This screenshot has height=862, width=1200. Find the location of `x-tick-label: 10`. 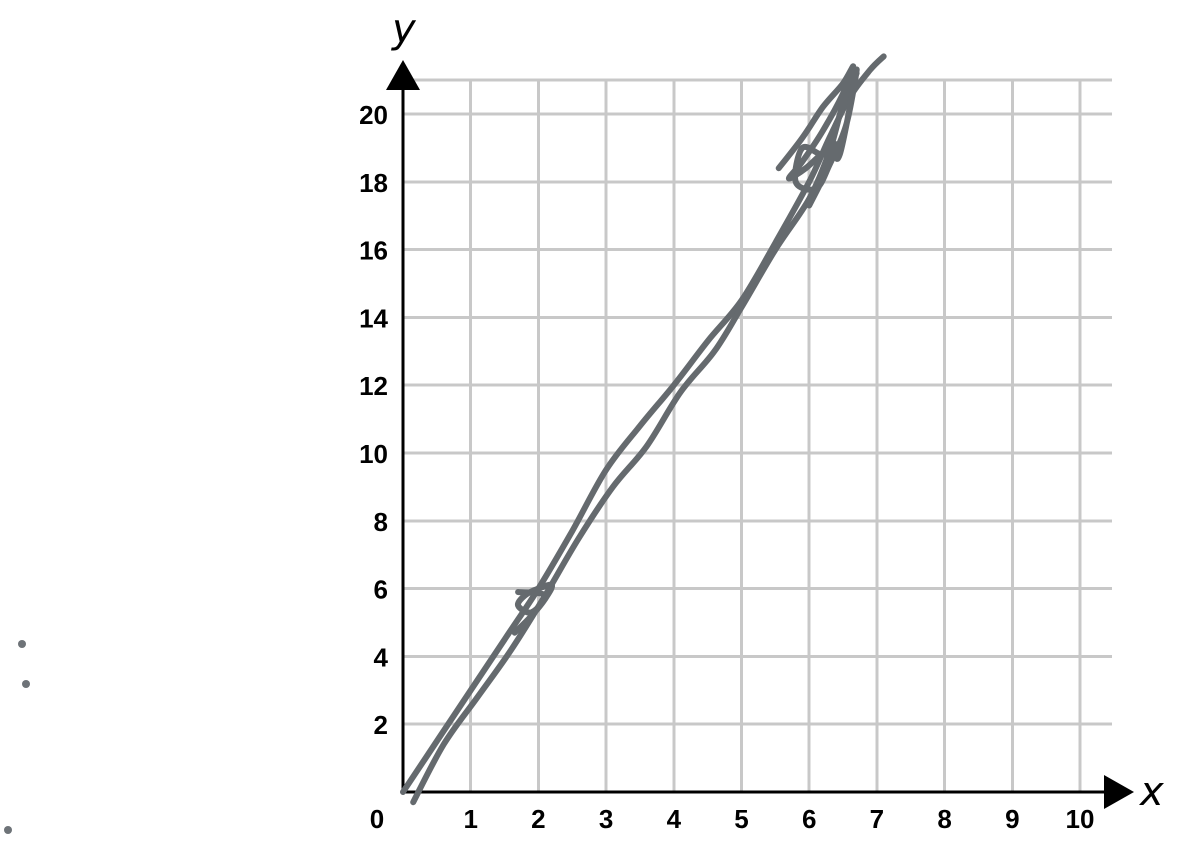

x-tick-label: 10 is located at coordinates (1080, 819).